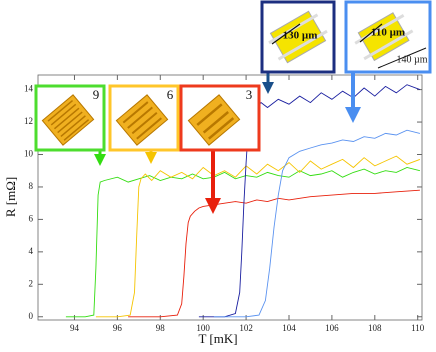  What do you see at coordinates (75, 328) in the screenshot?
I see `x-tick-label: 94` at bounding box center [75, 328].